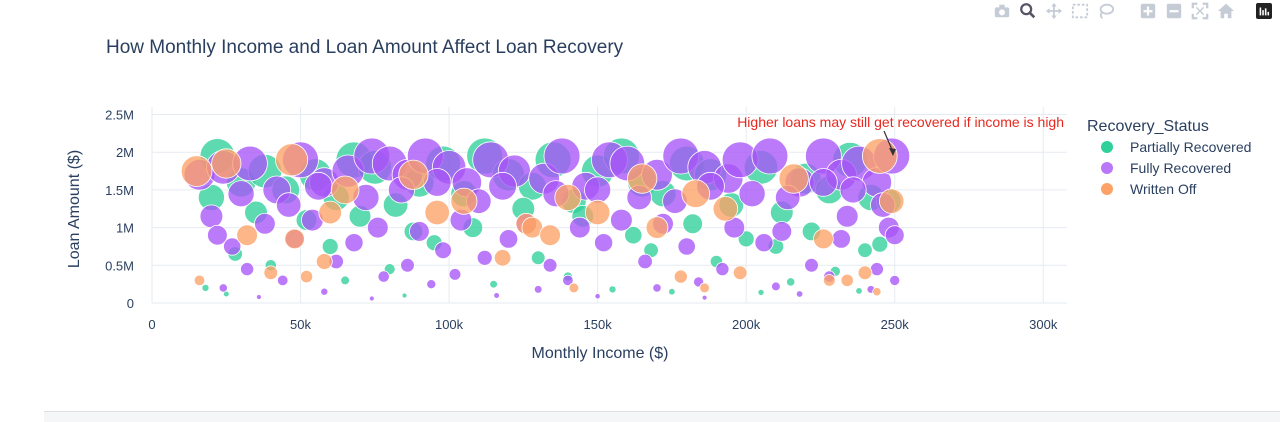 The image size is (1286, 422). I want to click on zoom-icon, so click(1028, 11).